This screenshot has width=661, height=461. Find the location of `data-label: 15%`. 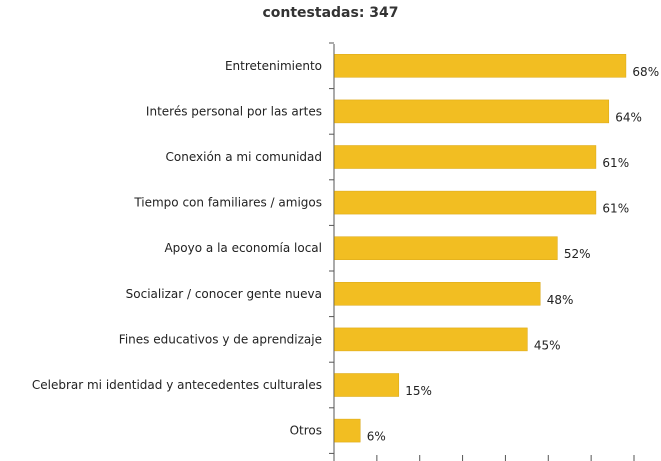

data-label: 15% is located at coordinates (418, 391).